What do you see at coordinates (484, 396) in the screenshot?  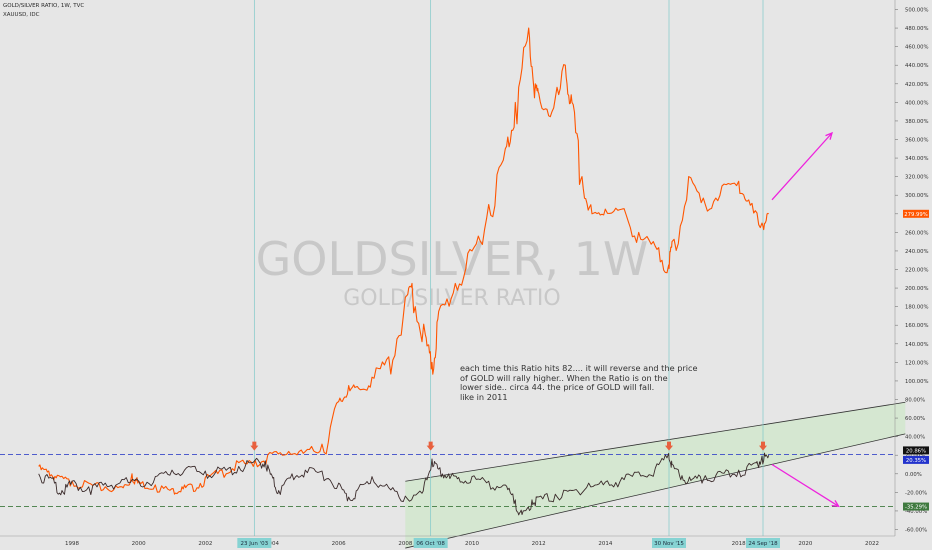 I see `annotation-line: like in 2011` at bounding box center [484, 396].